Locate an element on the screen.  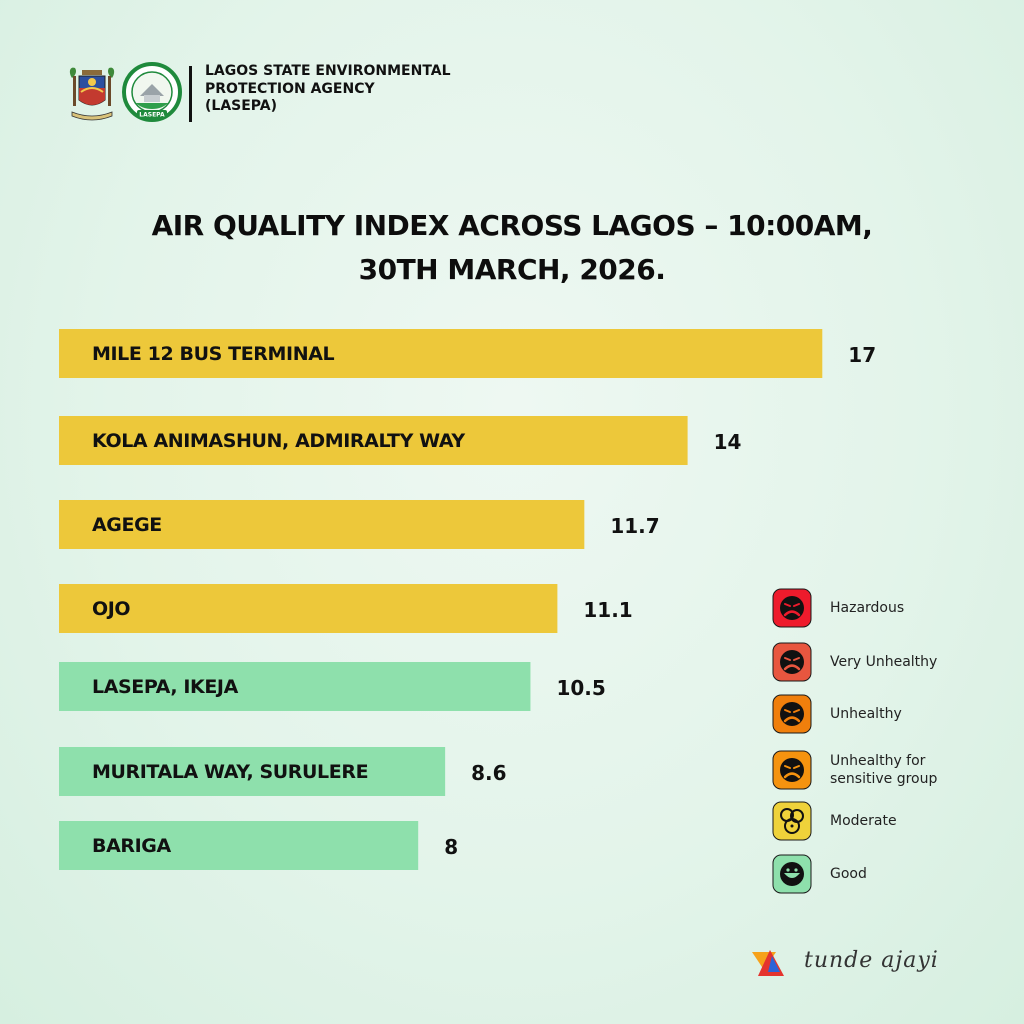
bar-value-label: 10.5 is located at coordinates (580, 688).